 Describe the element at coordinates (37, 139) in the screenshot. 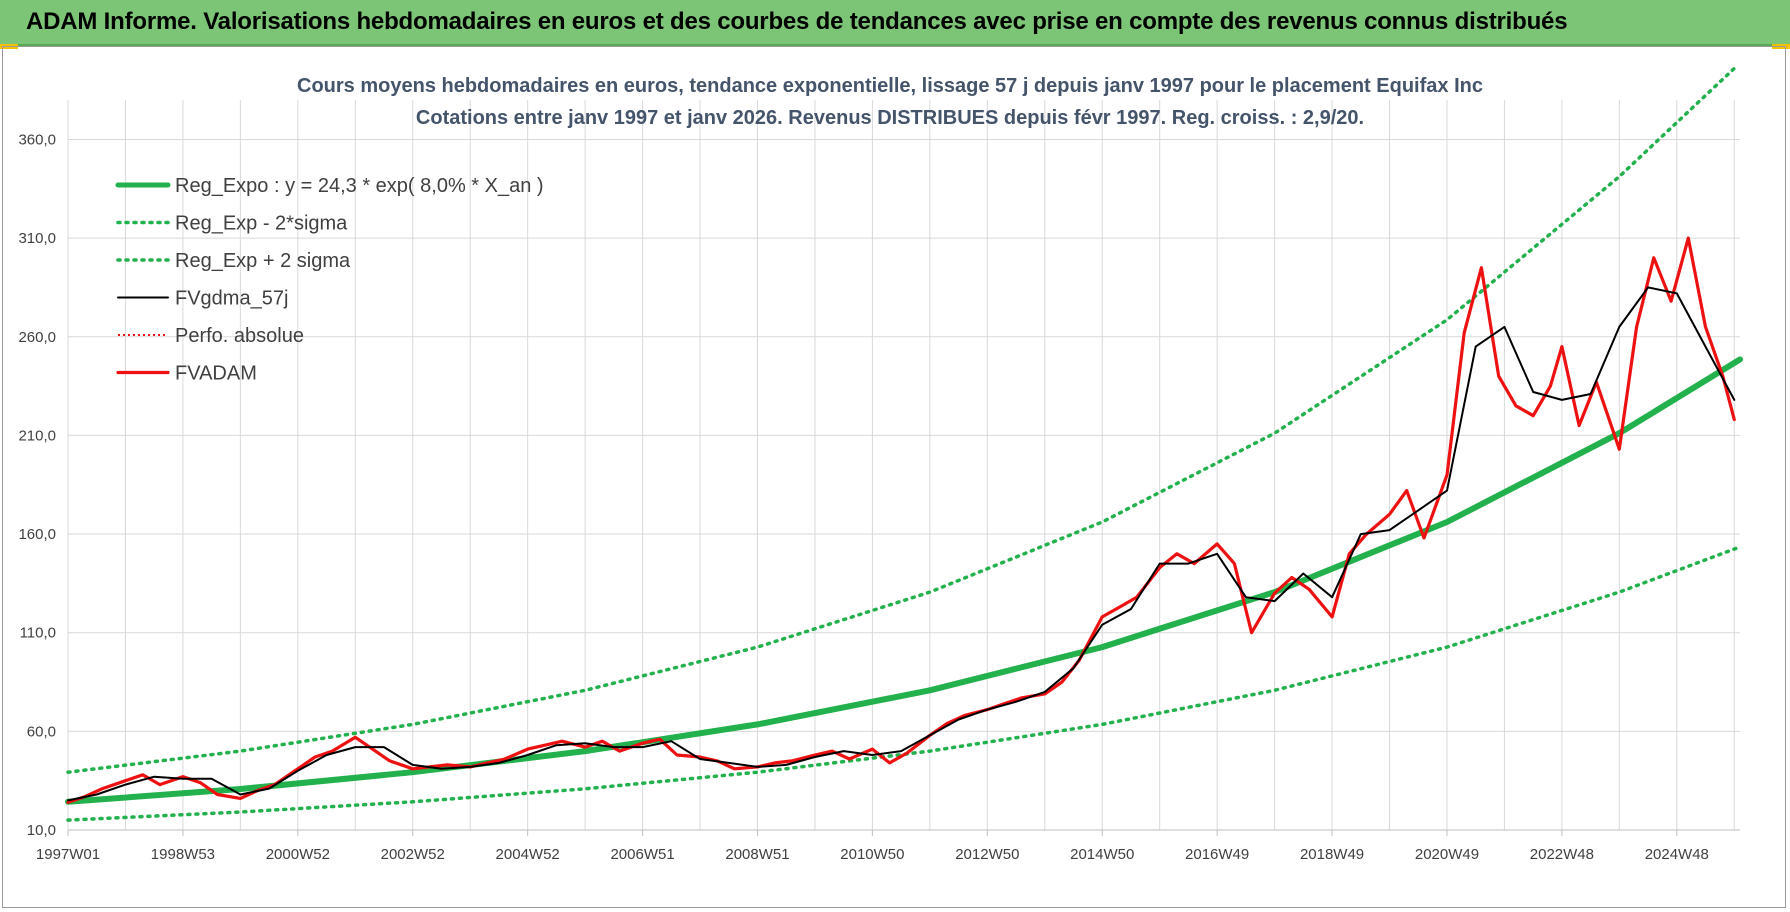

I see `y-tick-label: 360,0` at that location.